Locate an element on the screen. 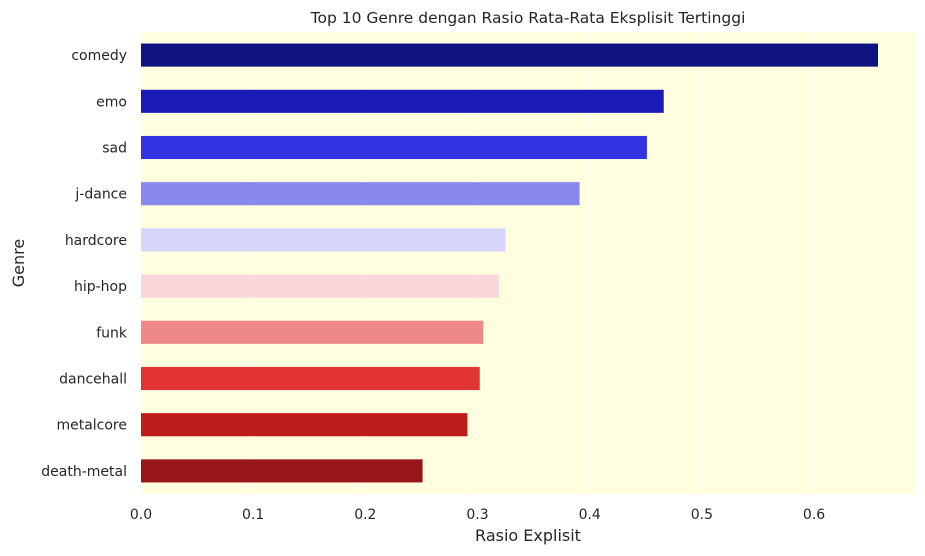  x-tick-label: 0.6 is located at coordinates (814, 515).